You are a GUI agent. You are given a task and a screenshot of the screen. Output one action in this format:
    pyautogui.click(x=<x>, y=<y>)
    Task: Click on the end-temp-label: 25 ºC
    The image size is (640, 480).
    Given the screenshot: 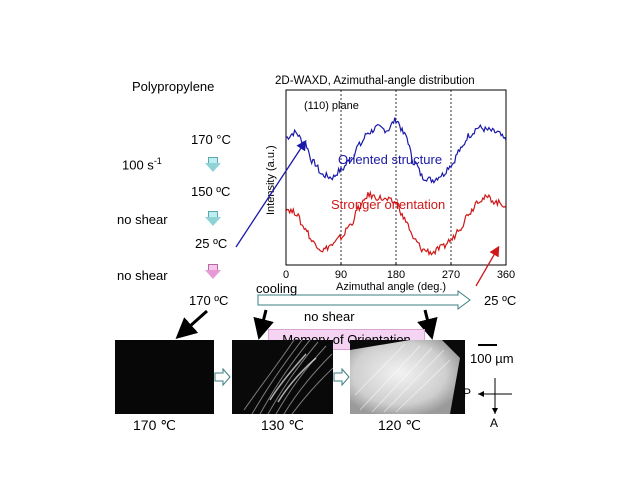 What is the action you would take?
    pyautogui.click(x=500, y=300)
    